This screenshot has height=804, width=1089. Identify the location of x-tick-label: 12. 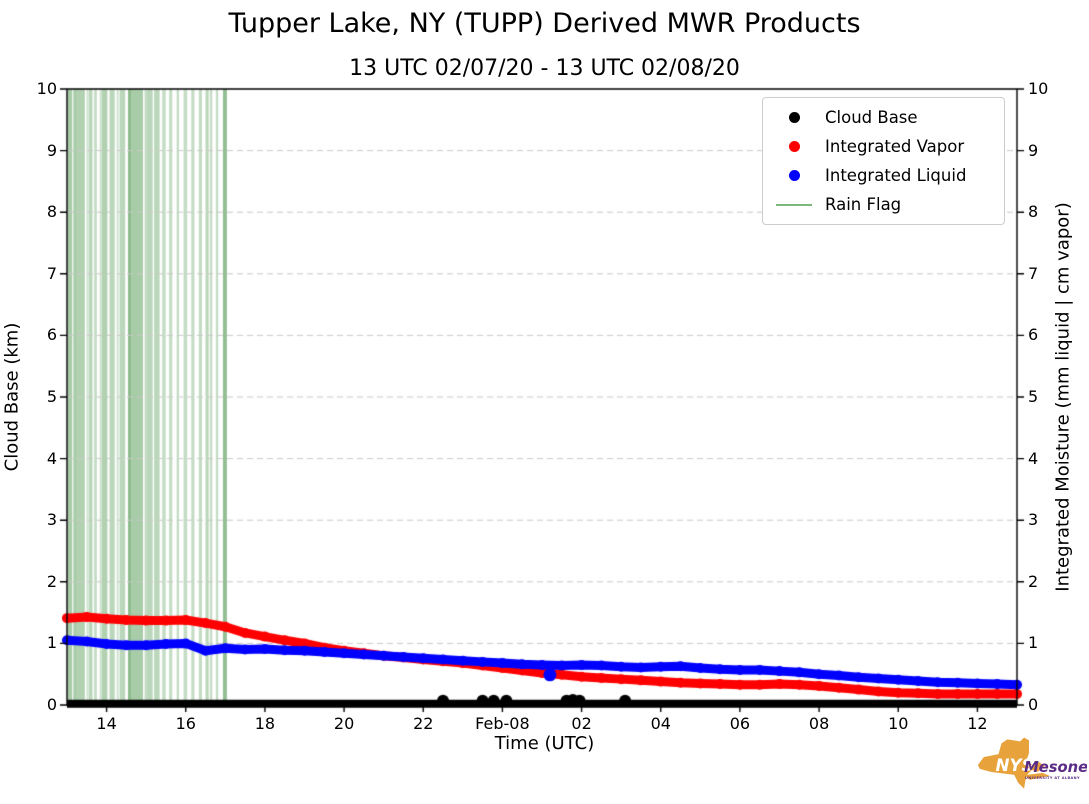
(977, 723).